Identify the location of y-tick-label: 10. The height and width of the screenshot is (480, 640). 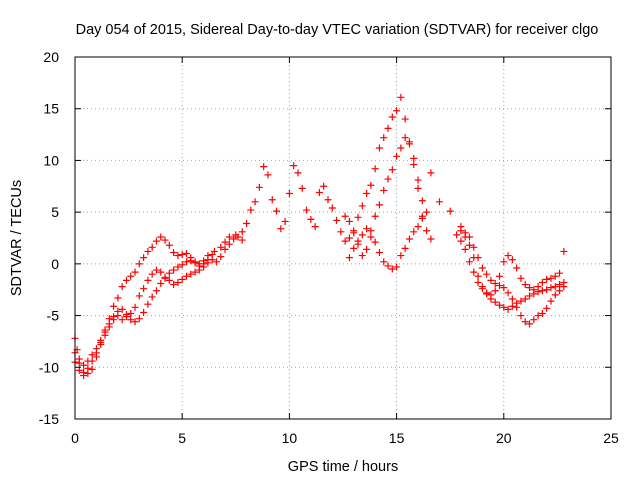
(51, 160).